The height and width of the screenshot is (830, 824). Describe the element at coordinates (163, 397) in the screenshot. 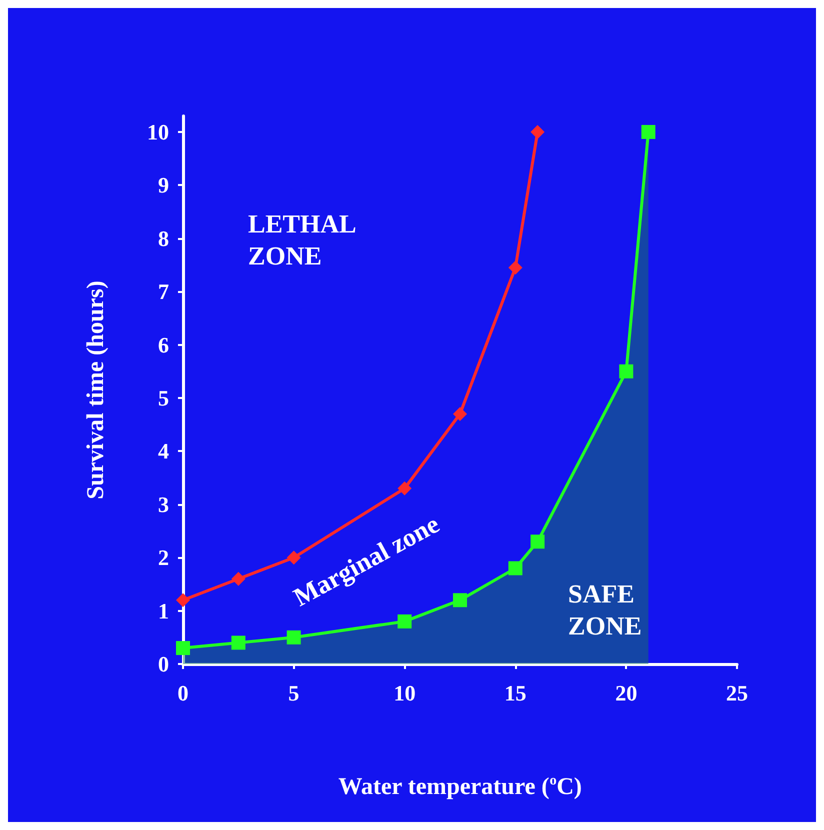

I see `y-tick-label: 5` at that location.